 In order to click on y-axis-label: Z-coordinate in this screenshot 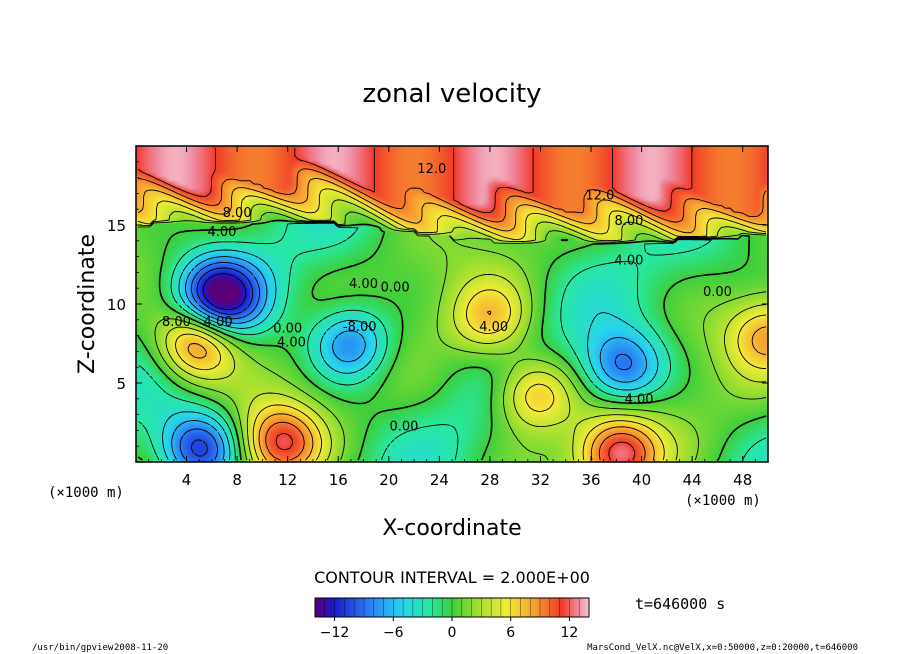, I will do `click(87, 304)`.